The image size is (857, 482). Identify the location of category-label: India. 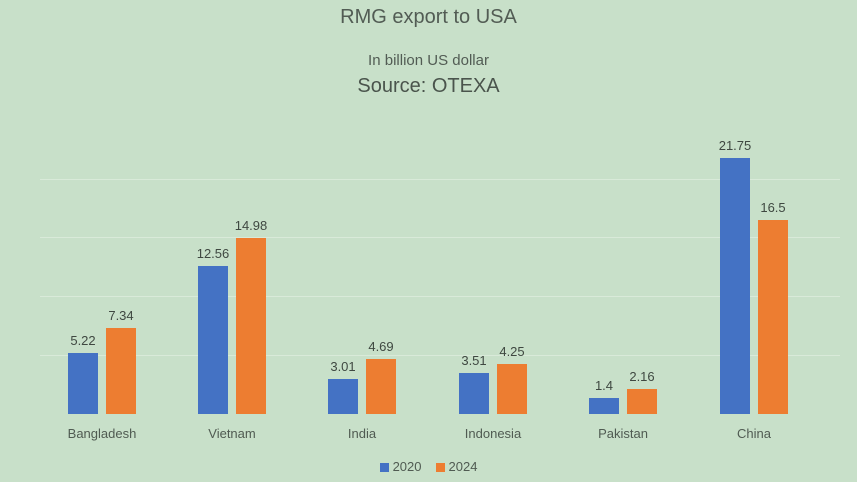
(362, 433).